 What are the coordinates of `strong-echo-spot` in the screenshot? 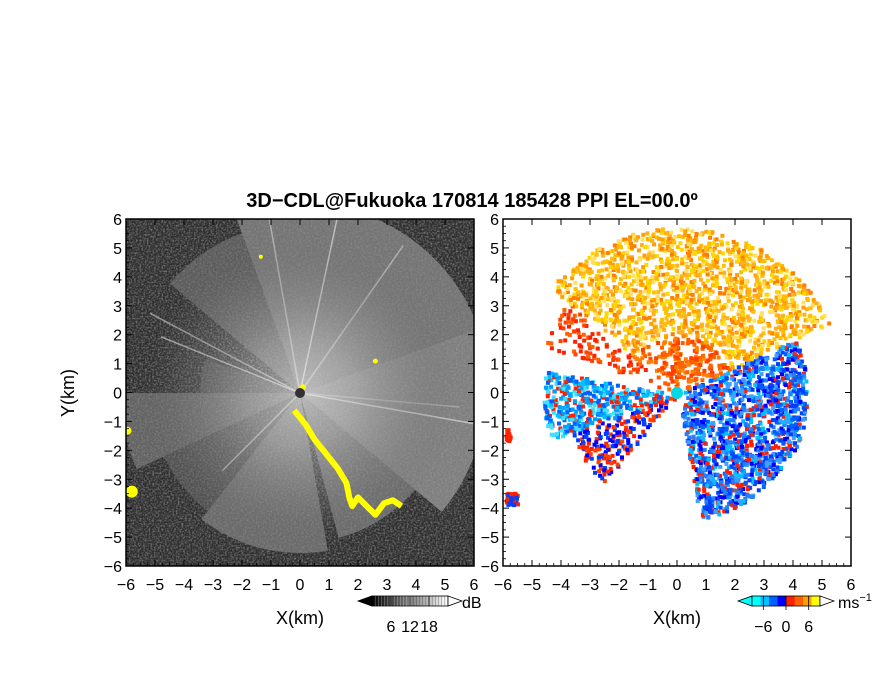 It's located at (129, 430).